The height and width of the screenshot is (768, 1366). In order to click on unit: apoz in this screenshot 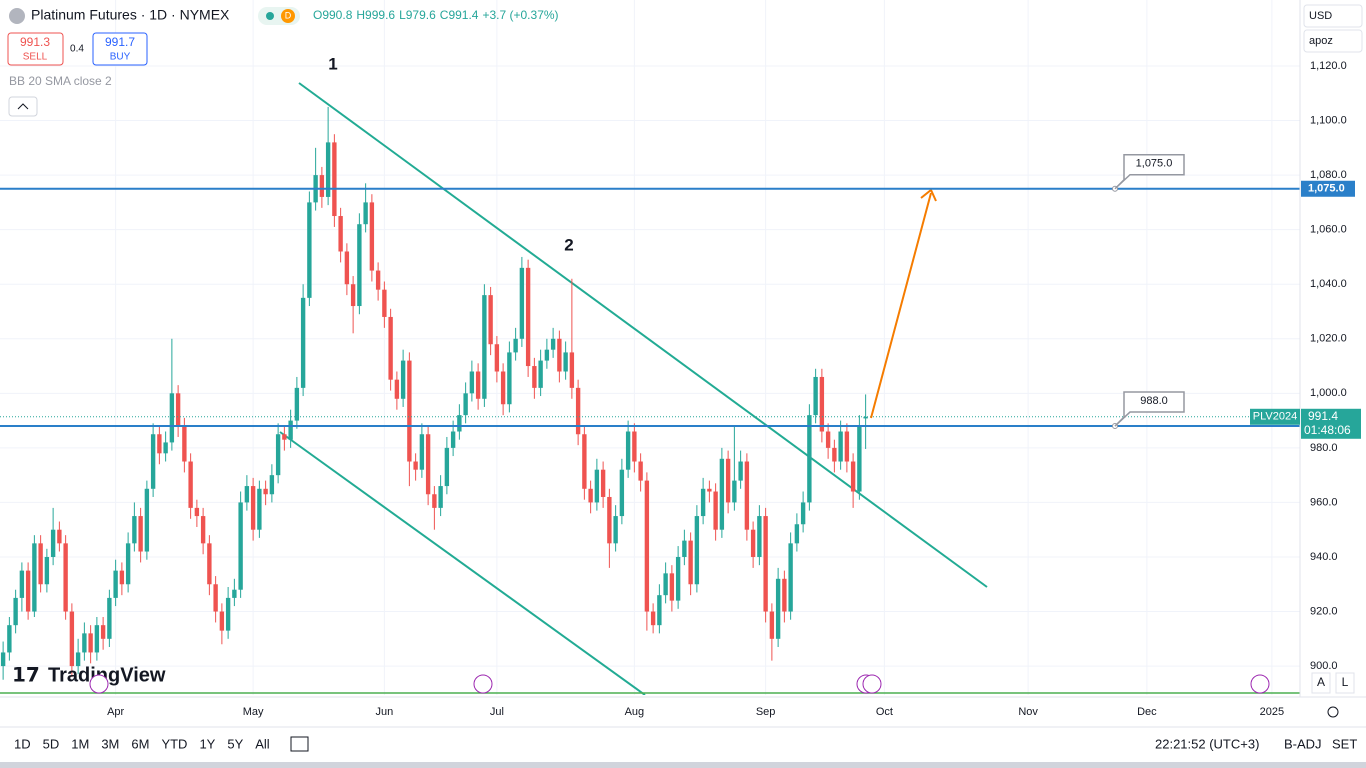, I will do `click(1321, 41)`.